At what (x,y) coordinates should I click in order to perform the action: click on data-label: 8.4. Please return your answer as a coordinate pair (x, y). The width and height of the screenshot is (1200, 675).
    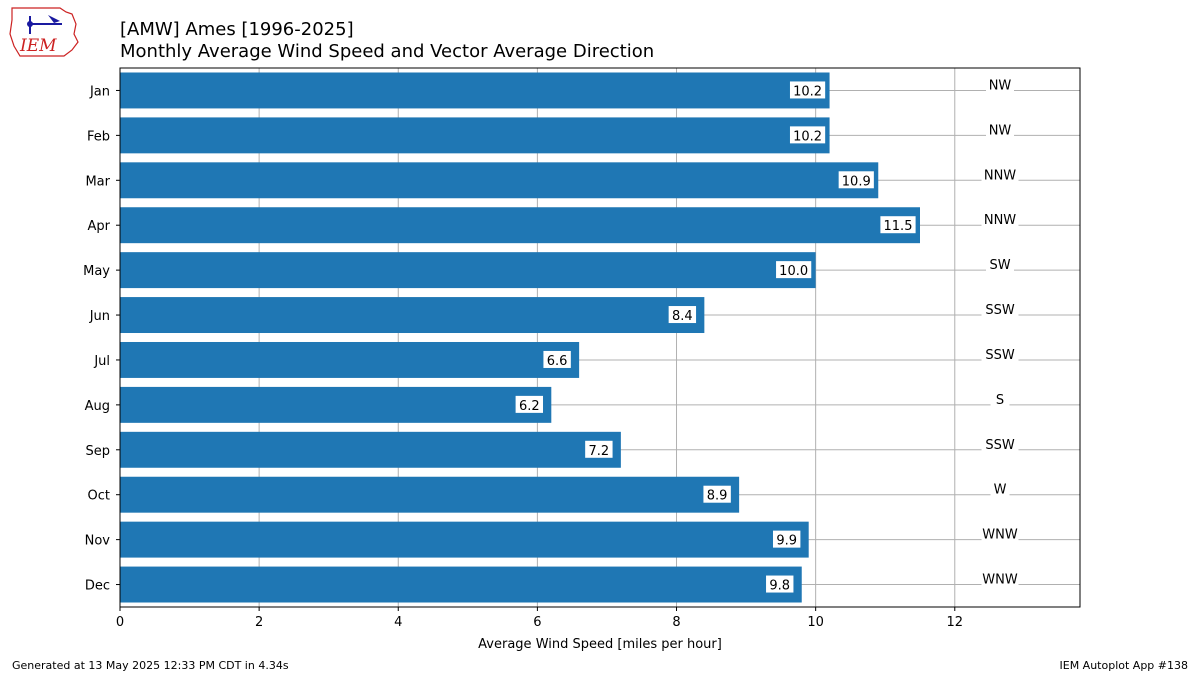
    Looking at the image, I should click on (682, 316).